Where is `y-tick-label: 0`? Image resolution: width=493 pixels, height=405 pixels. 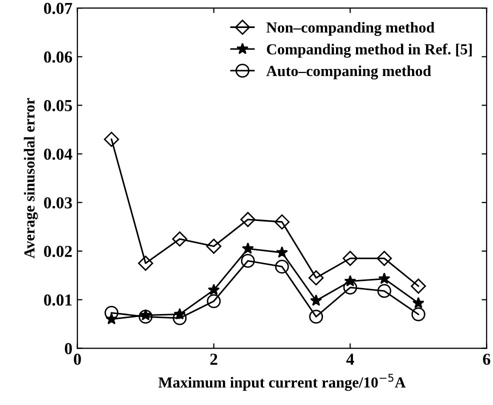
y-tick-label: 0 is located at coordinates (68, 348).